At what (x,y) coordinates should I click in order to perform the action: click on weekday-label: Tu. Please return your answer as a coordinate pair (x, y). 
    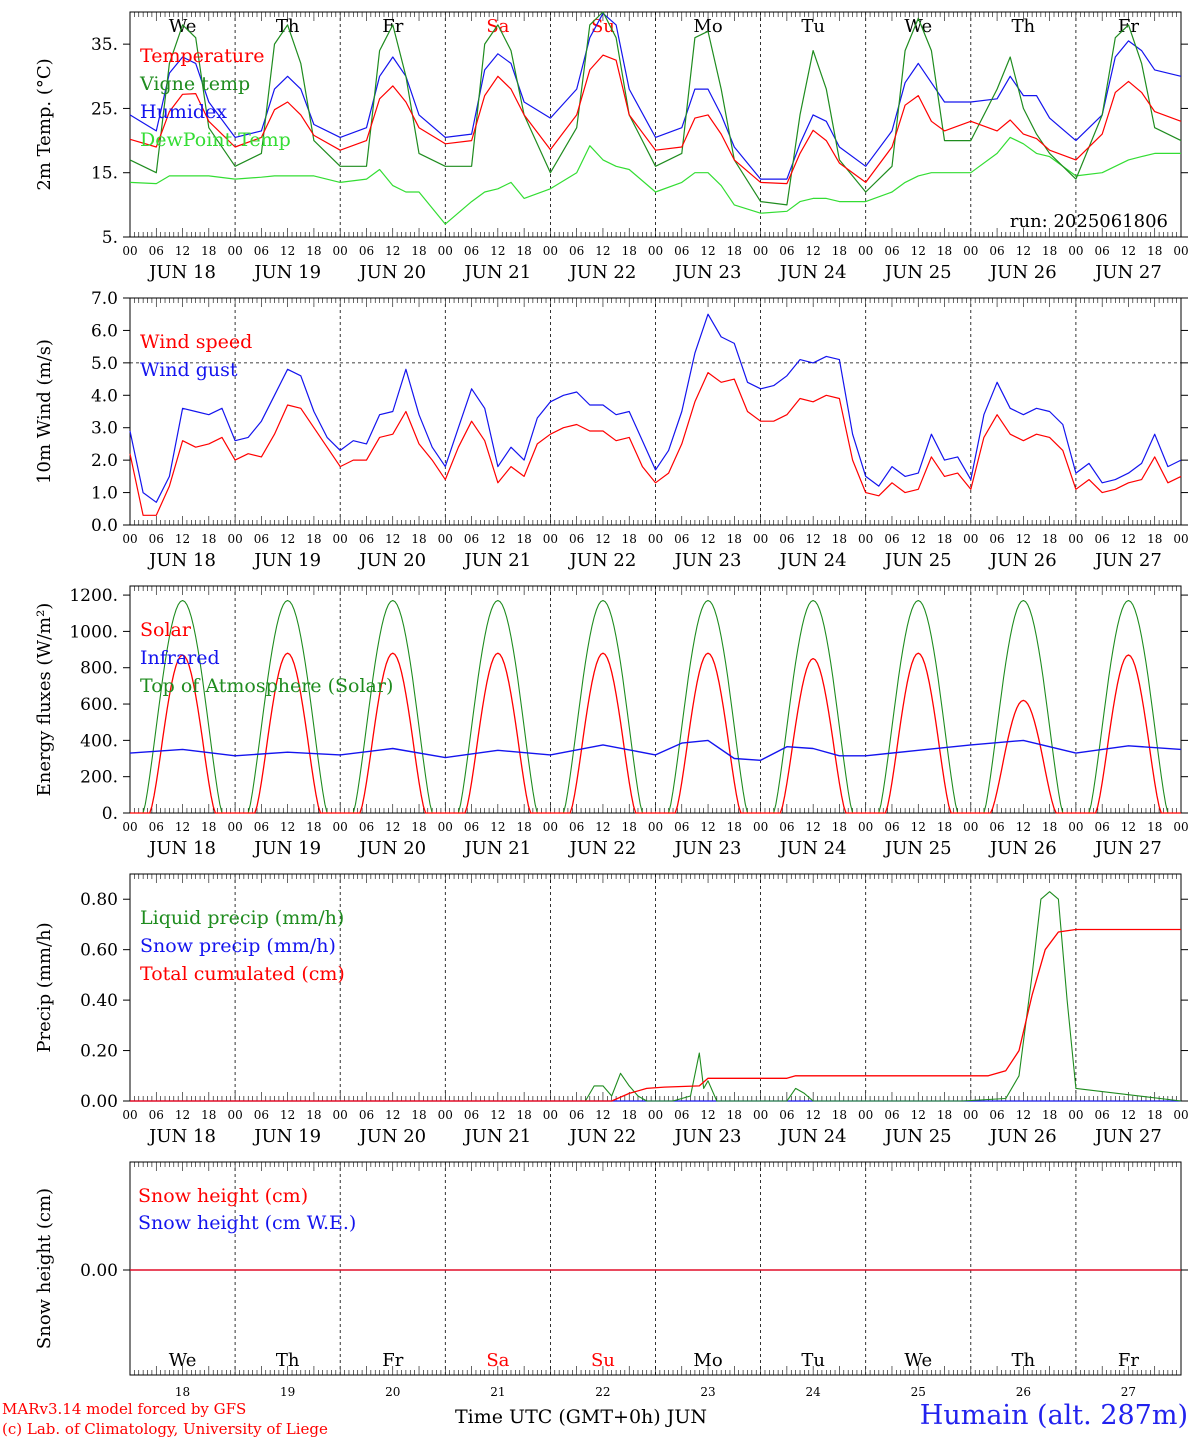
    Looking at the image, I should click on (813, 26).